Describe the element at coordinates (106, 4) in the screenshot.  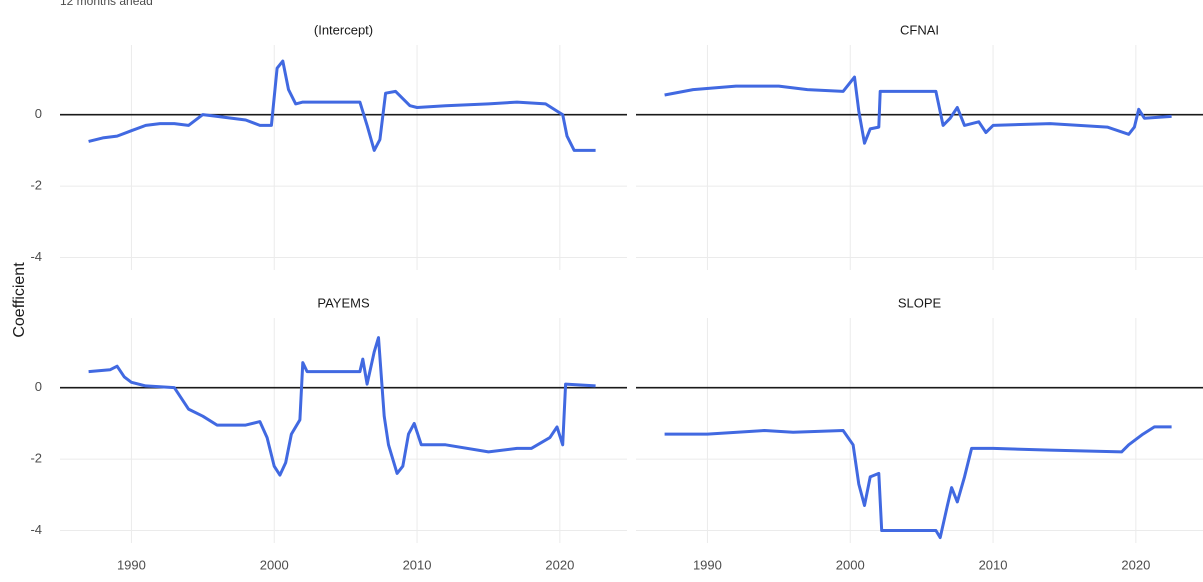
I see `subtitle: 12 months ahead` at that location.